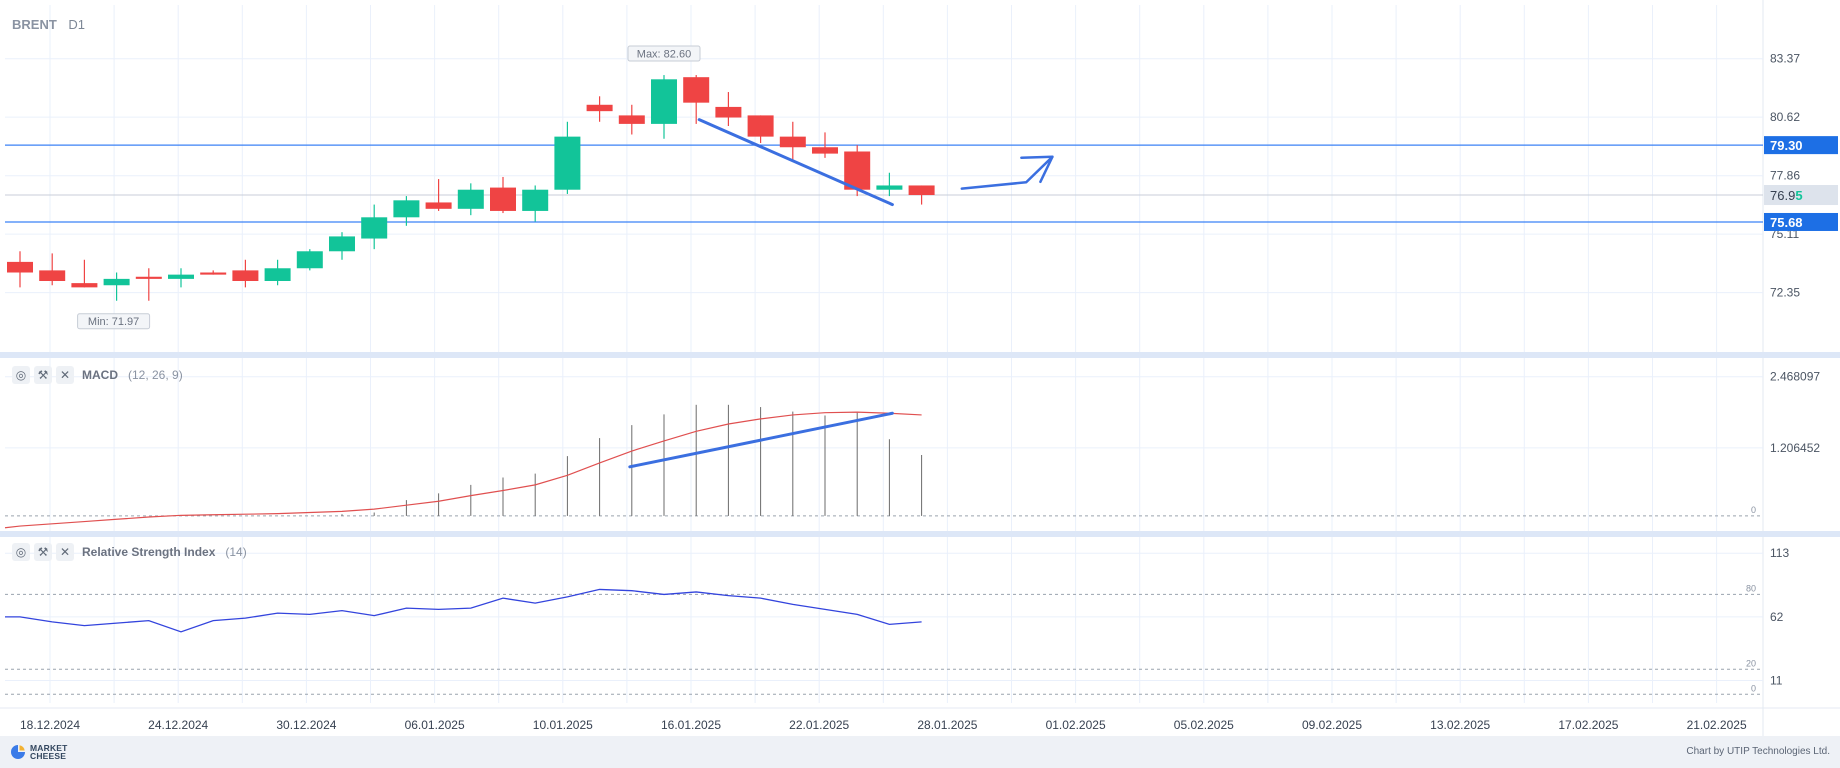 This screenshot has width=1840, height=768. Describe the element at coordinates (77, 24) in the screenshot. I see `timeframe-label: D1` at that location.